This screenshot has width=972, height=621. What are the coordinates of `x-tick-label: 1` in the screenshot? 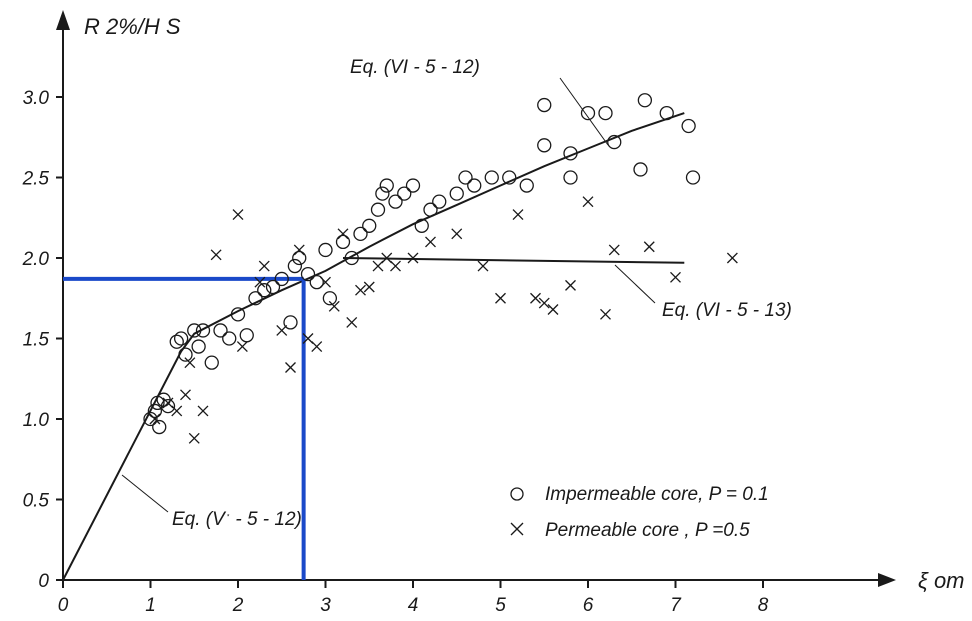 It's located at (150, 605).